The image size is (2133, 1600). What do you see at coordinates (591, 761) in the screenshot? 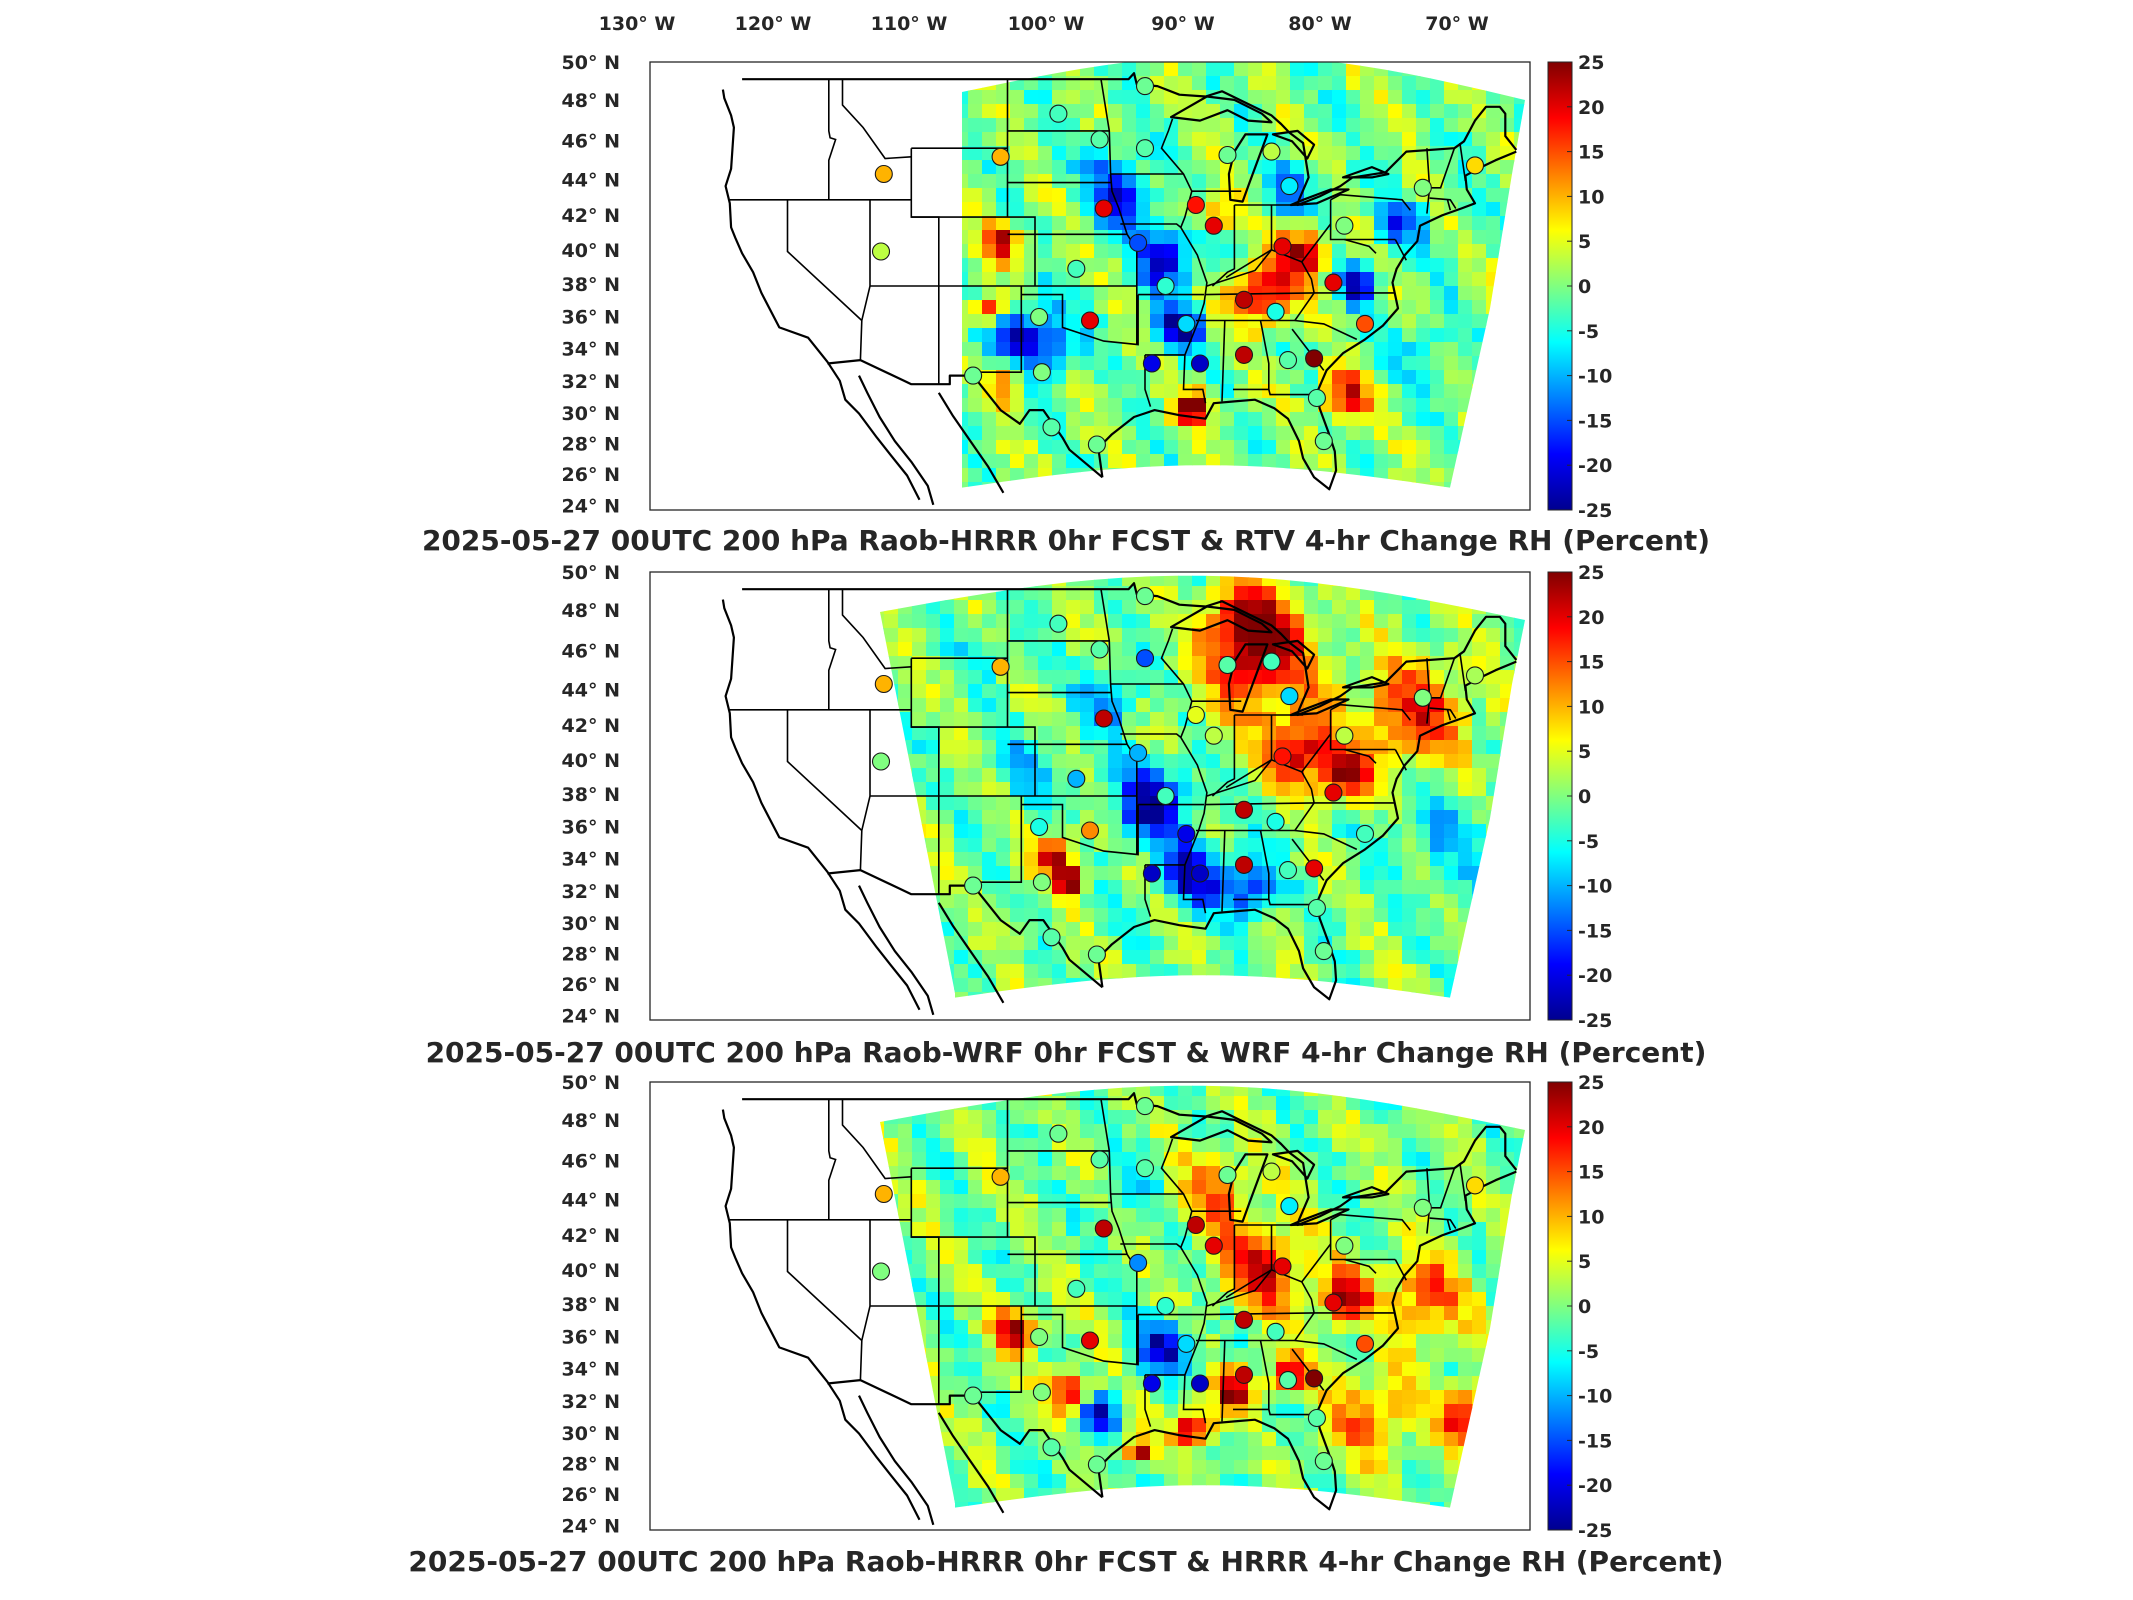
I see `lat-tick-label: 40° N` at bounding box center [591, 761].